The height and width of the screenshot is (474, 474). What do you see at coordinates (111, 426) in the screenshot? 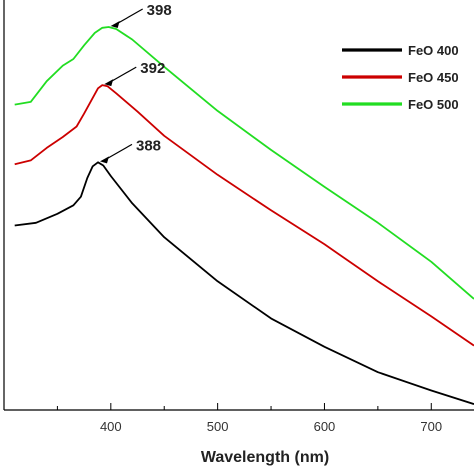
I see `x-tick-label: 400` at bounding box center [111, 426].